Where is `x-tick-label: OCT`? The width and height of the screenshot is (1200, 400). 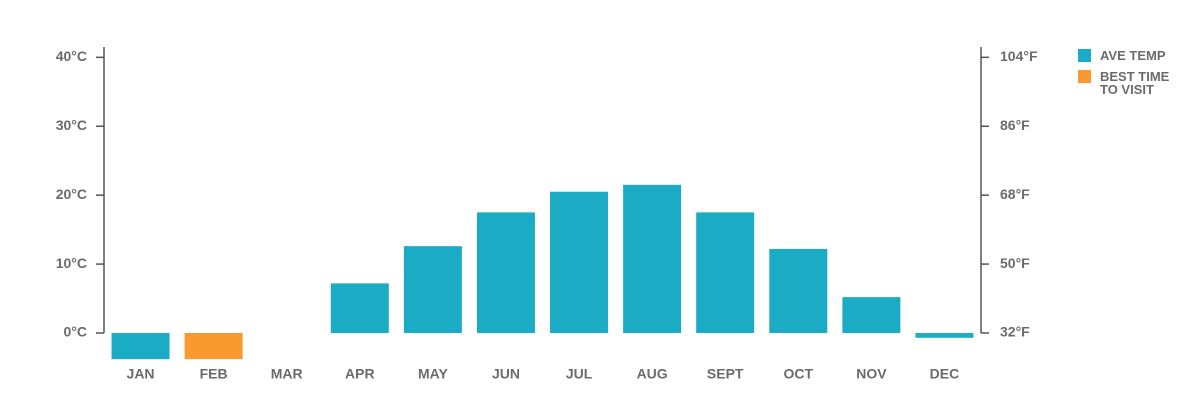 x-tick-label: OCT is located at coordinates (799, 374).